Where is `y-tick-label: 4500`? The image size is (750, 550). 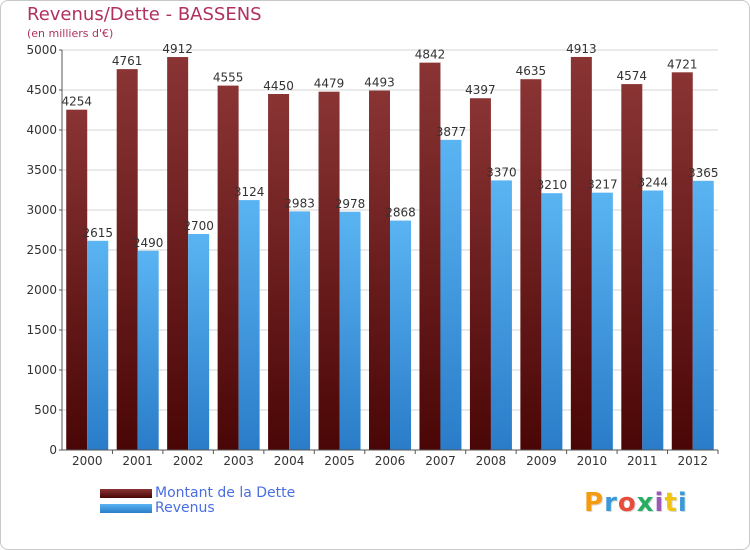 y-tick-label: 4500 is located at coordinates (41, 90).